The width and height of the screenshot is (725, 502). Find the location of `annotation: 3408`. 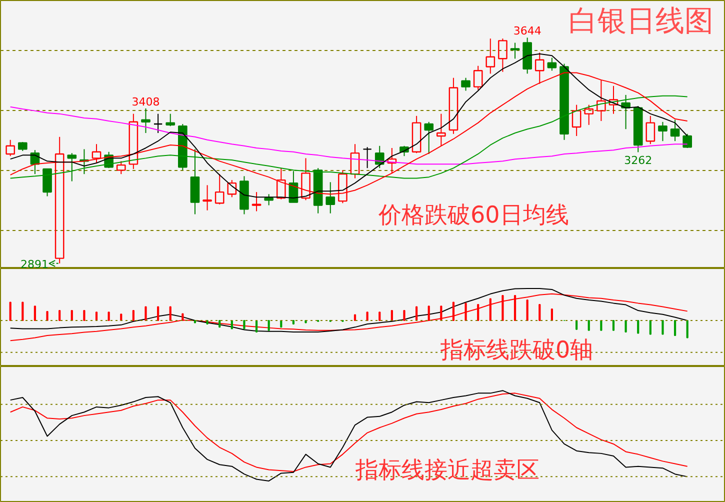

annotation: 3408 is located at coordinates (146, 101).